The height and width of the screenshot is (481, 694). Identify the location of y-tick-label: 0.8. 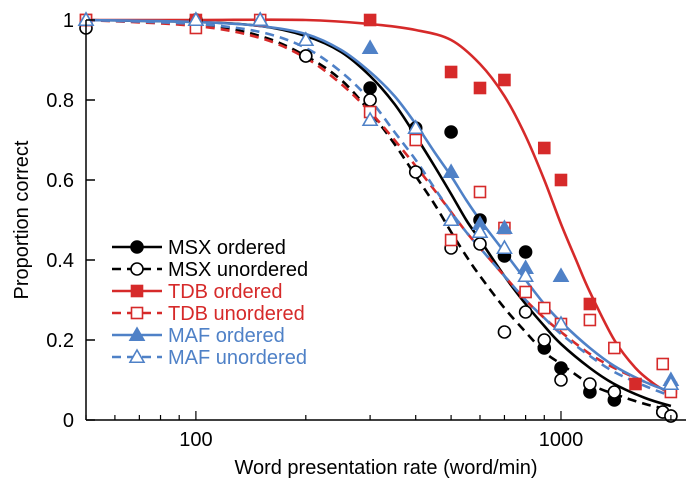
(60, 101).